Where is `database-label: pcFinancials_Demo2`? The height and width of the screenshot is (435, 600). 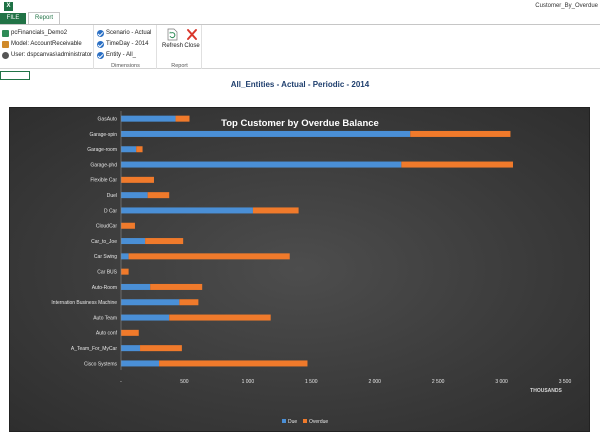
database-label: pcFinancials_Demo2 is located at coordinates (39, 33).